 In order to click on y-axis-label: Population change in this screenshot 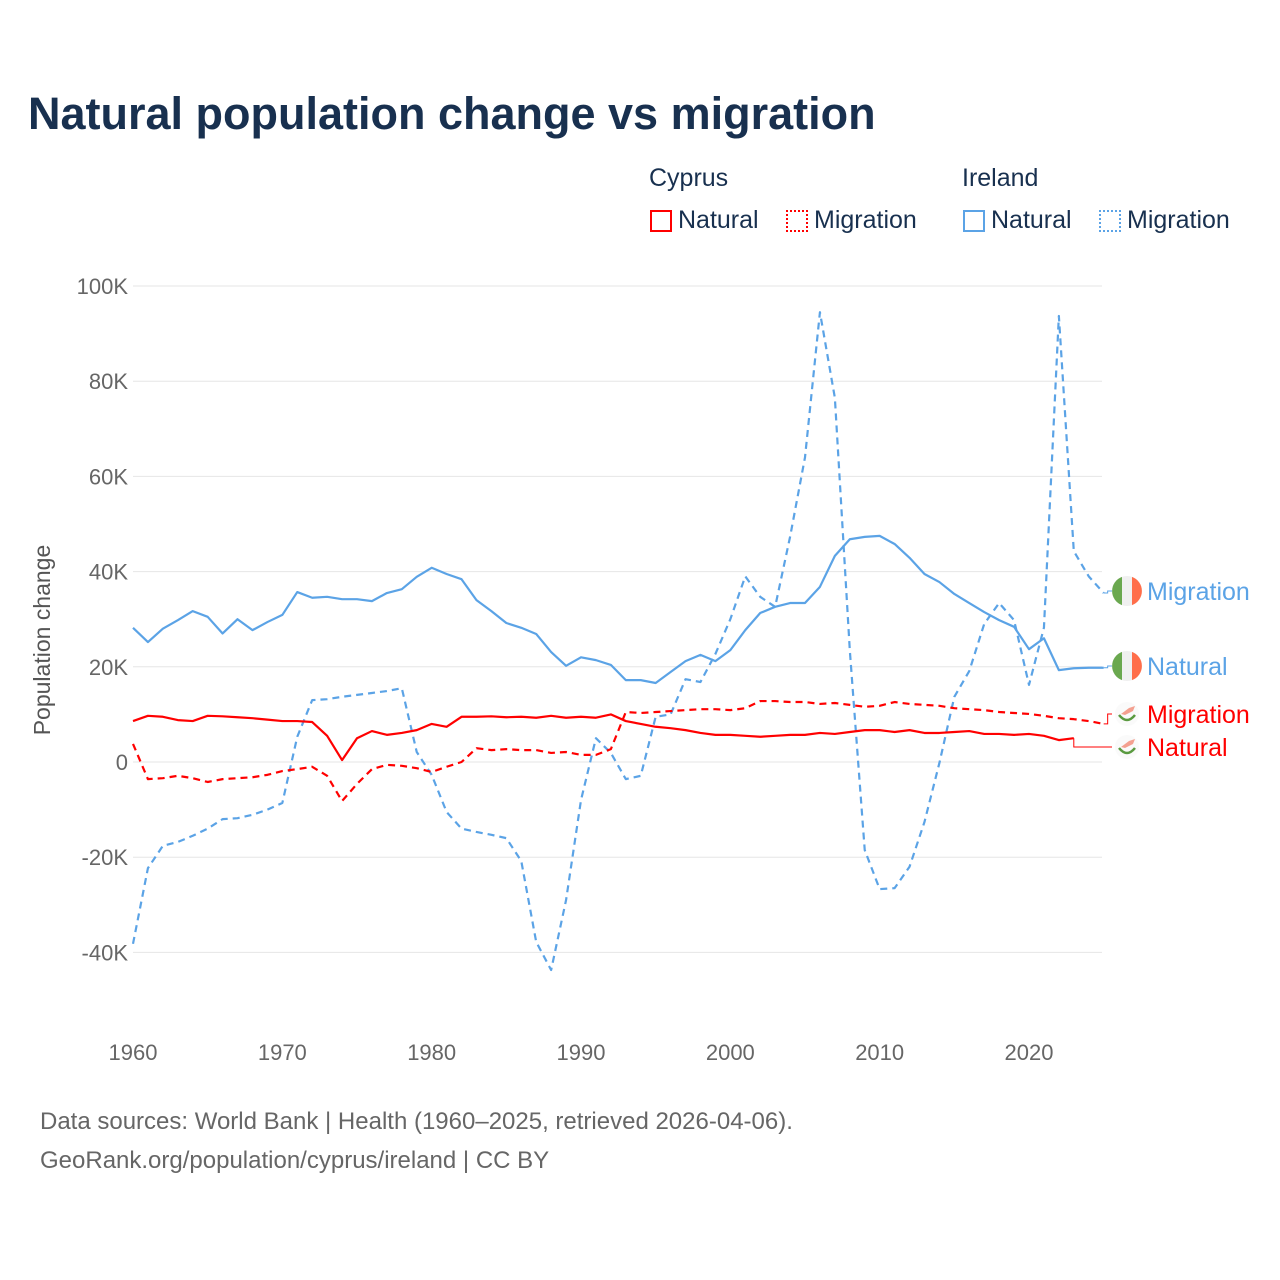, I will do `click(42, 640)`.